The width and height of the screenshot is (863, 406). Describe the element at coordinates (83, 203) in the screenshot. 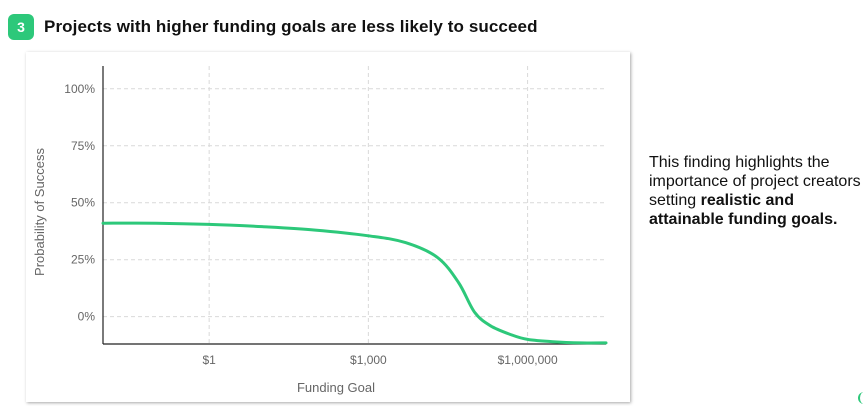

I see `y-tick-label: 50%` at that location.